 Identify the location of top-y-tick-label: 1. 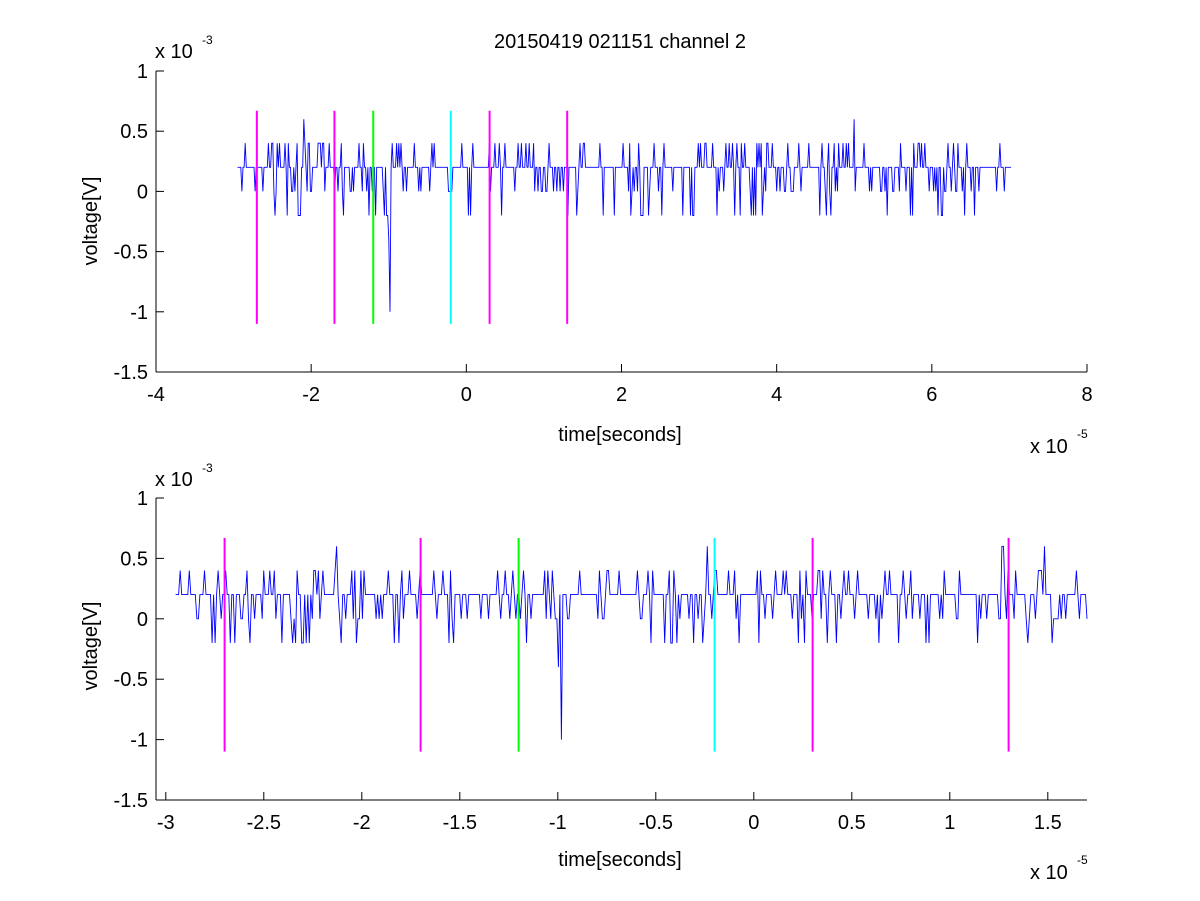
(142, 72).